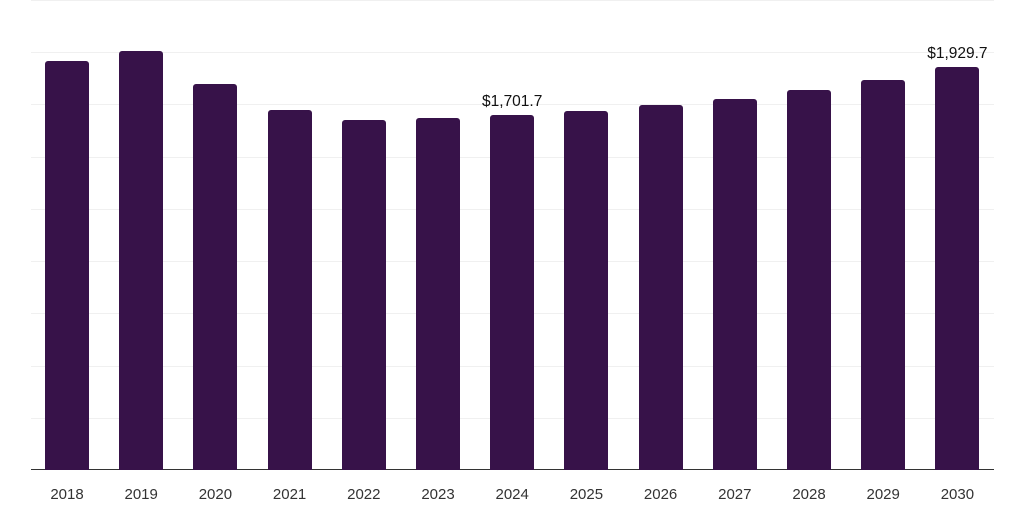 Image resolution: width=1024 pixels, height=512 pixels. I want to click on bar-2018, so click(67, 265).